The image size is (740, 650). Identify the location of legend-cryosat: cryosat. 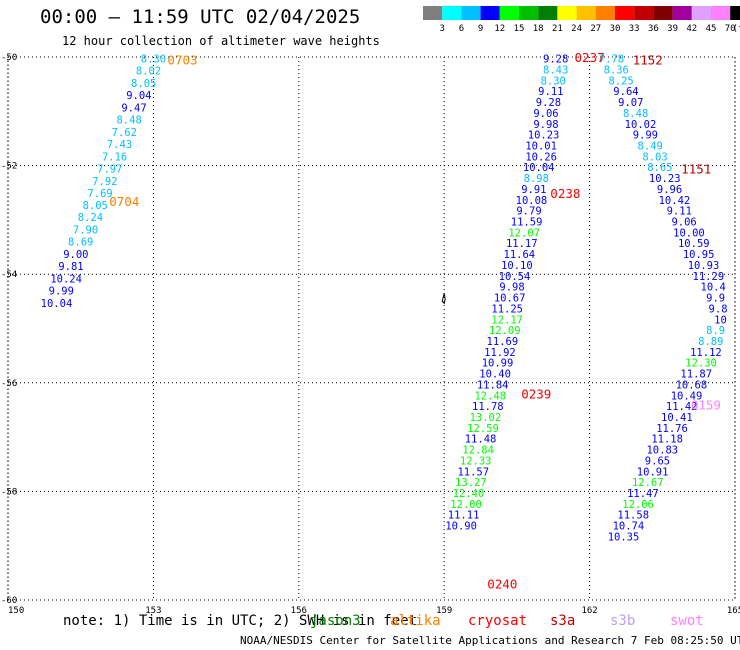
(498, 621).